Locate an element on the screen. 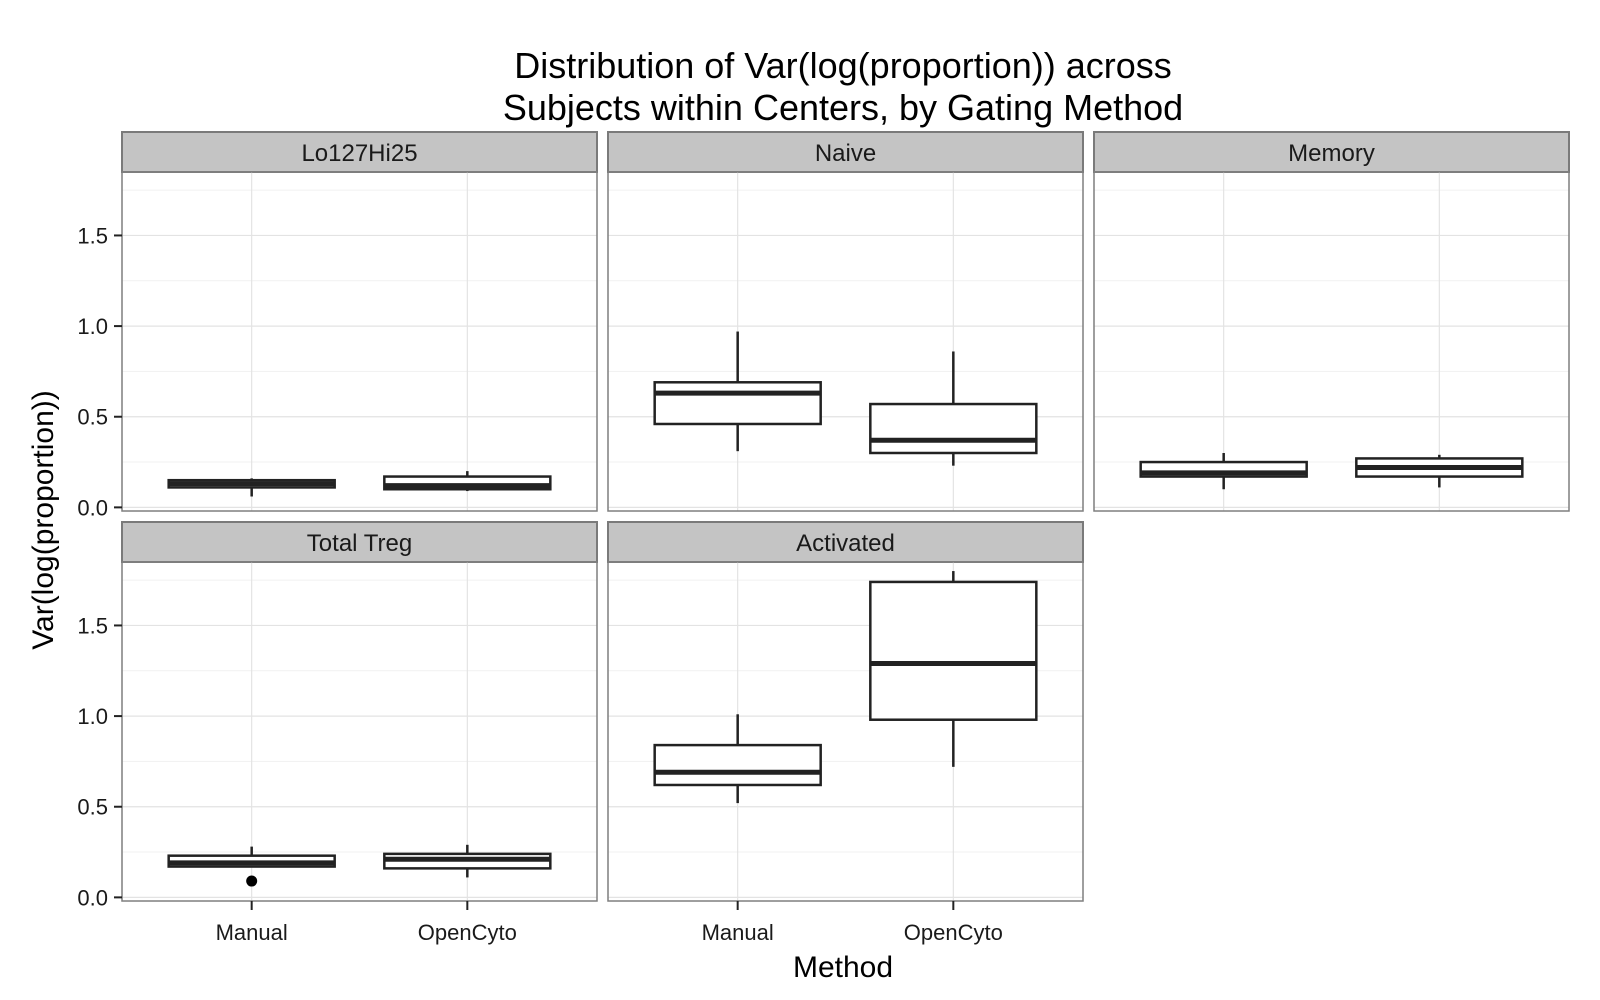  facet-strip-label: Activated is located at coordinates (845, 543).